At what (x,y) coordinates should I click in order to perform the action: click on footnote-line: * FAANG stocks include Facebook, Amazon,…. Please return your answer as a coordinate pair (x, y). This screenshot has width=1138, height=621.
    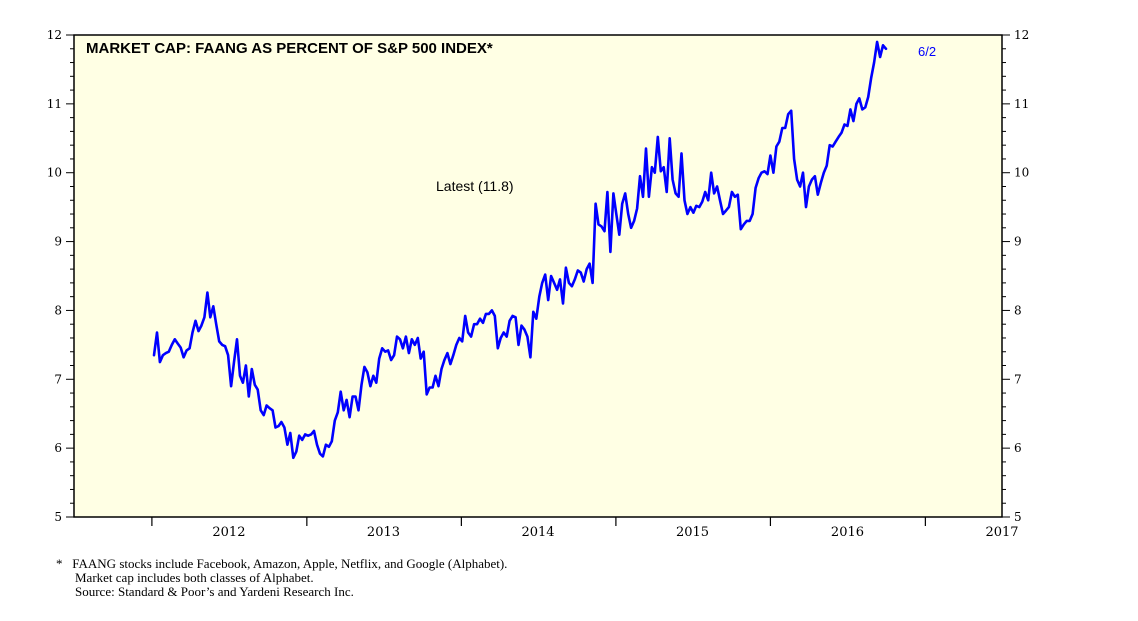
    Looking at the image, I should click on (281, 564).